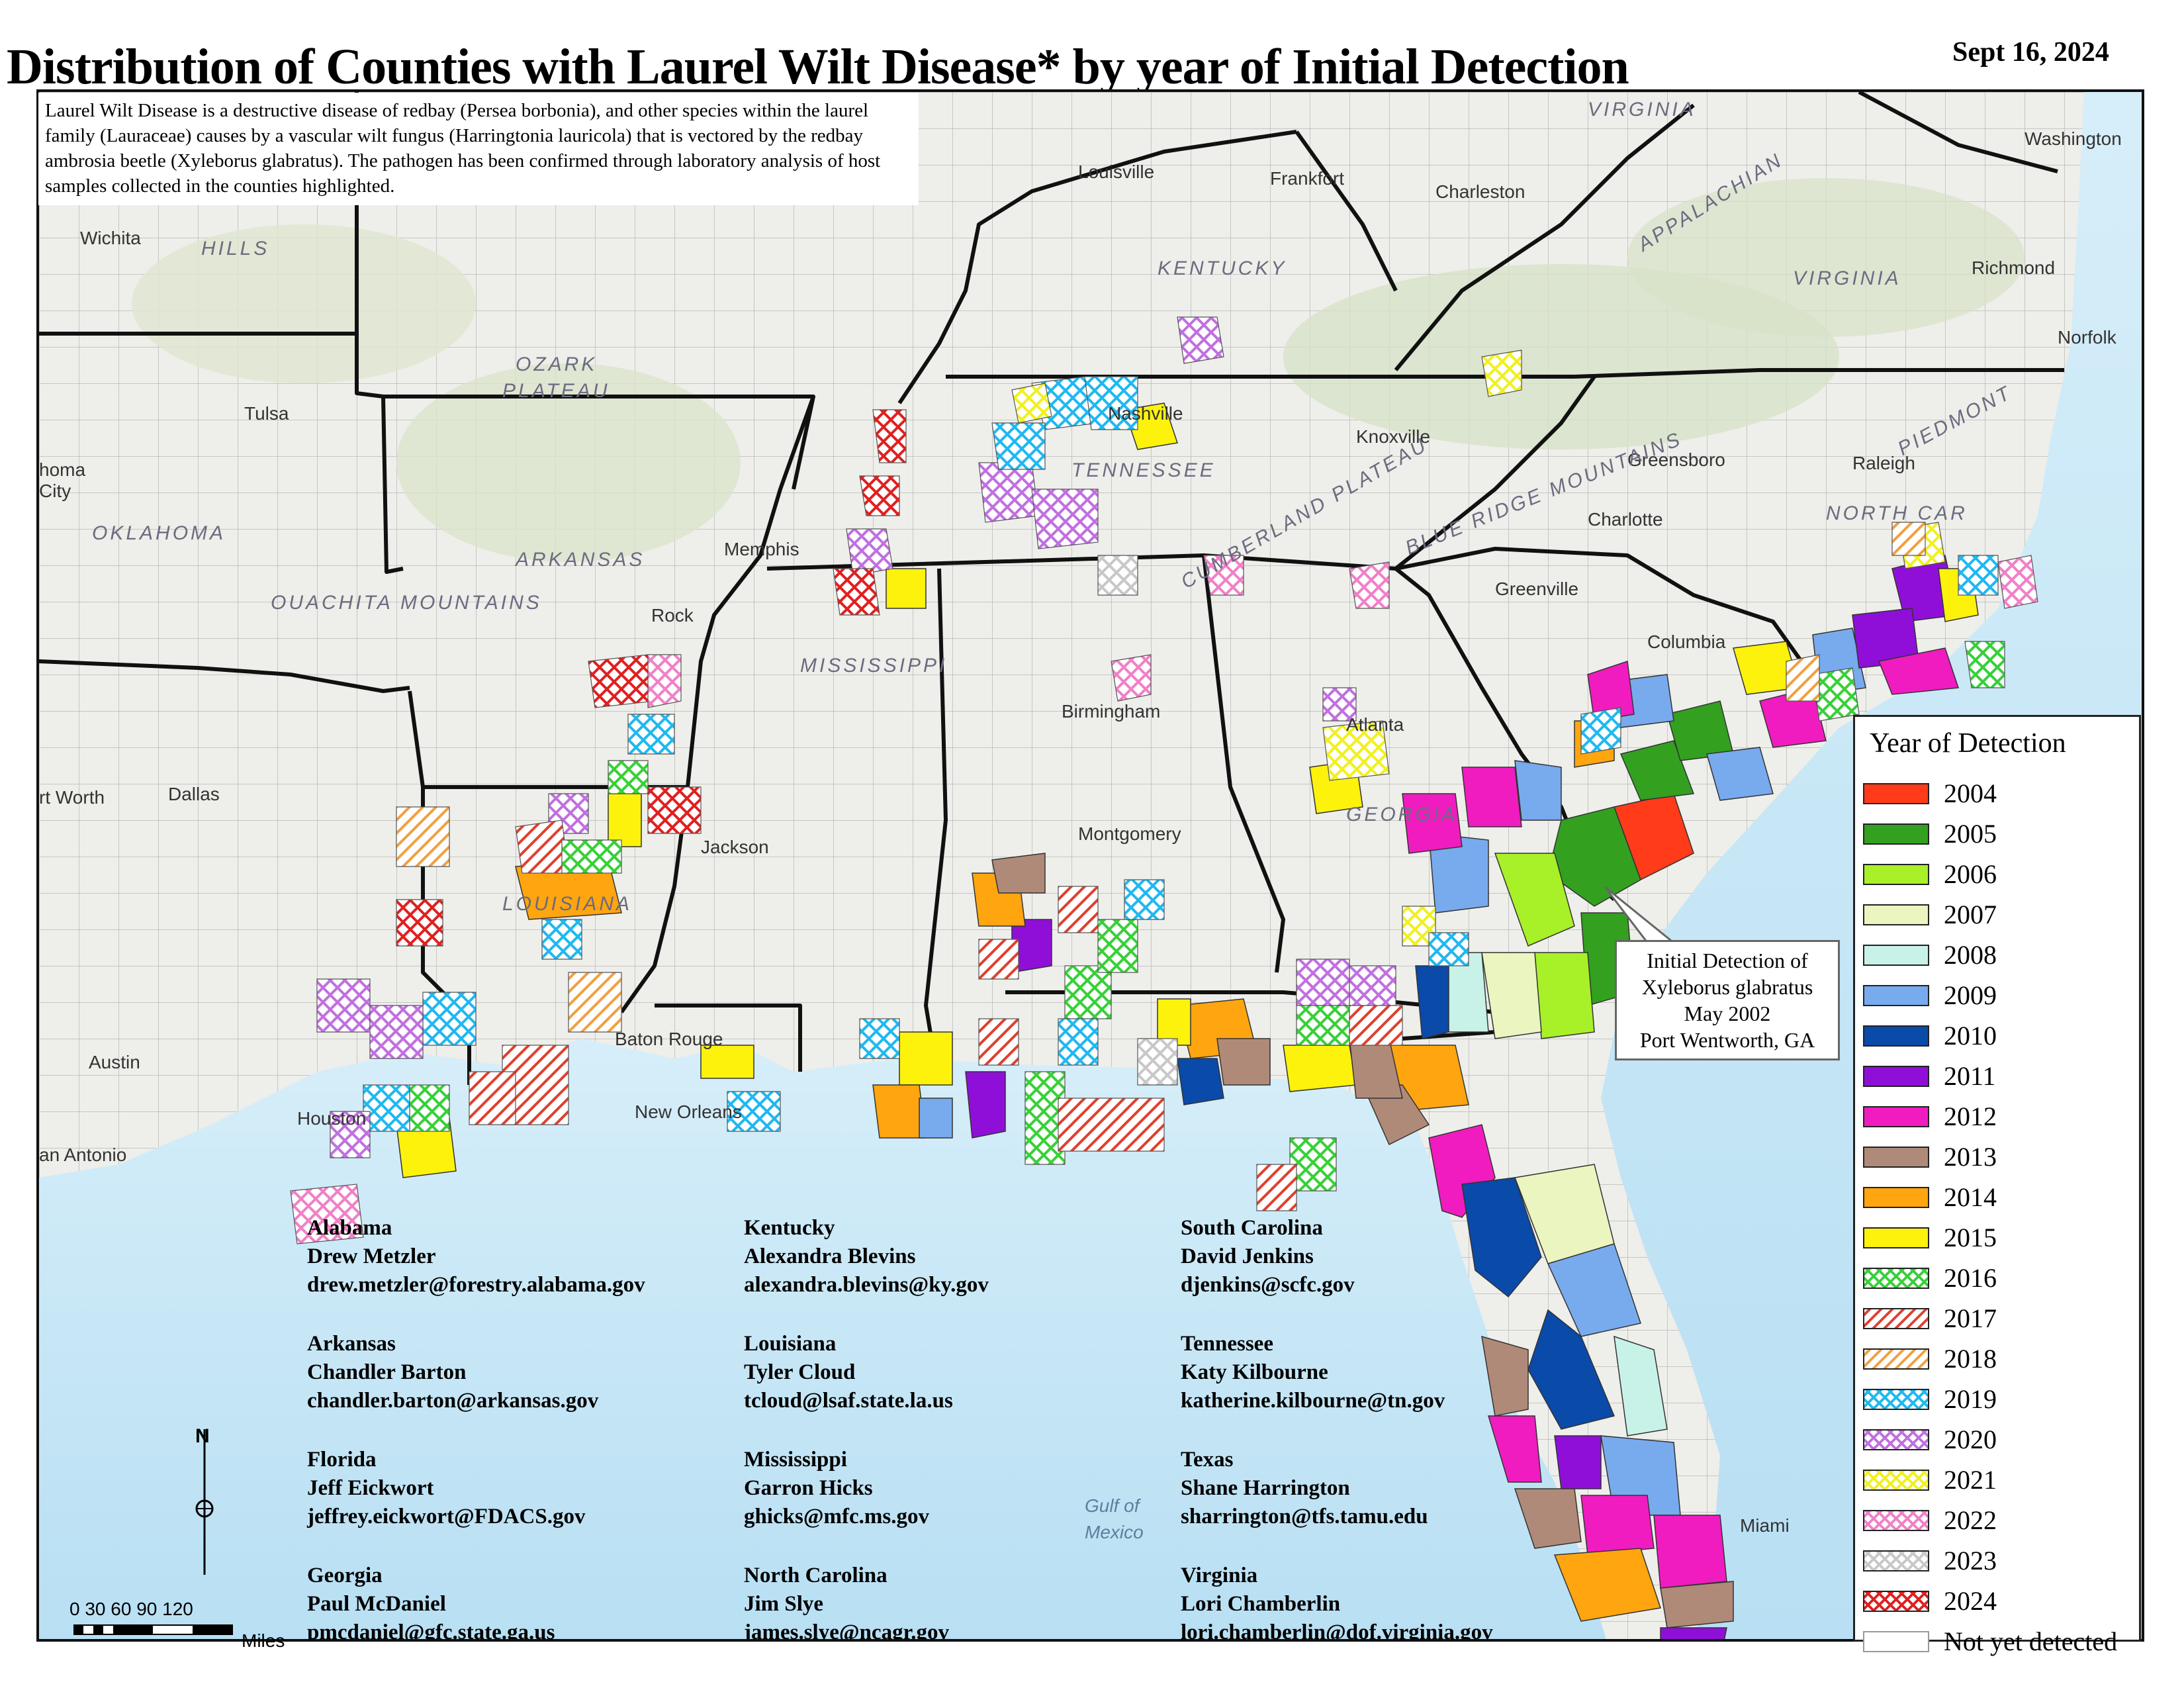  What do you see at coordinates (1999, 1640) in the screenshot?
I see `legend-item: Not yet detected` at bounding box center [1999, 1640].